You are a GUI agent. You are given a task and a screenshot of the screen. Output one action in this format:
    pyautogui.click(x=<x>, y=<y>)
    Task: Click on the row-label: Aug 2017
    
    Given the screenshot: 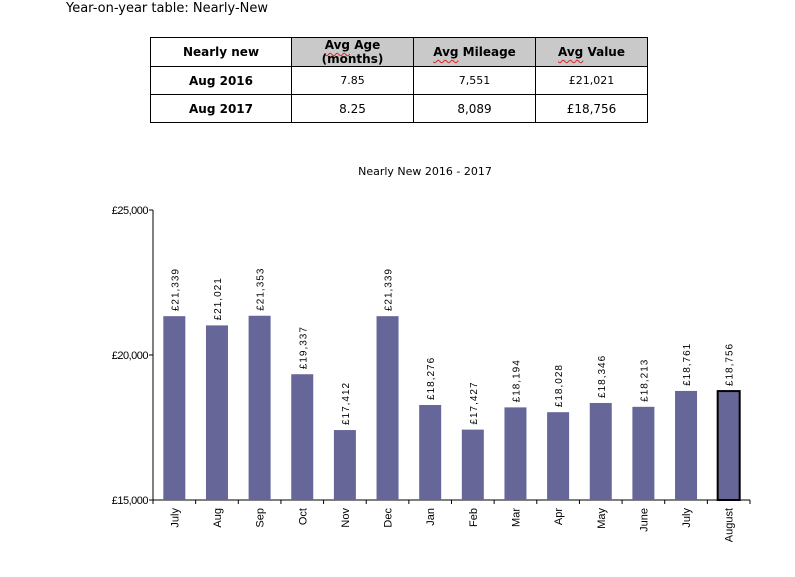 What is the action you would take?
    pyautogui.click(x=221, y=108)
    